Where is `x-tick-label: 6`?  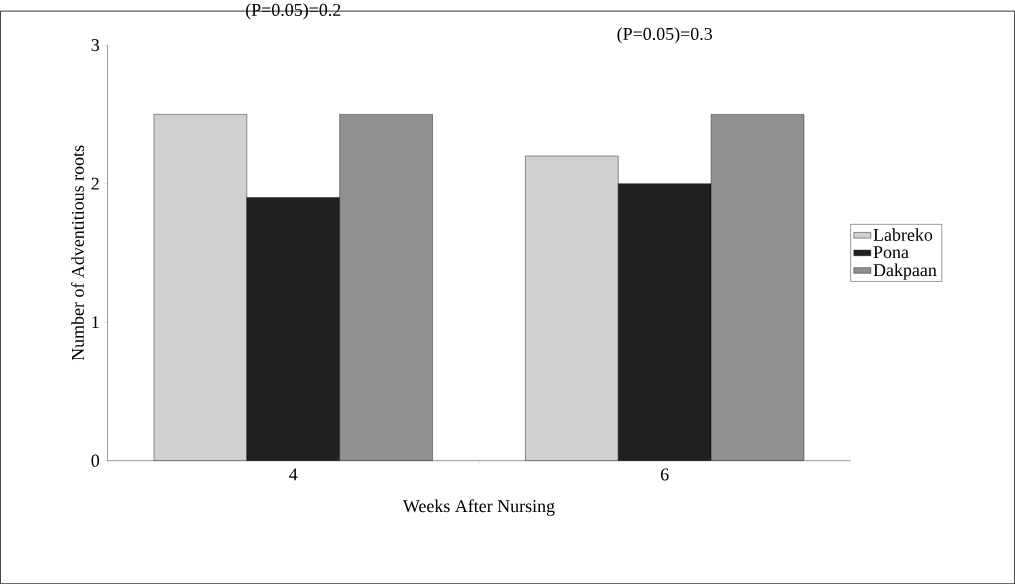 x-tick-label: 6 is located at coordinates (664, 474).